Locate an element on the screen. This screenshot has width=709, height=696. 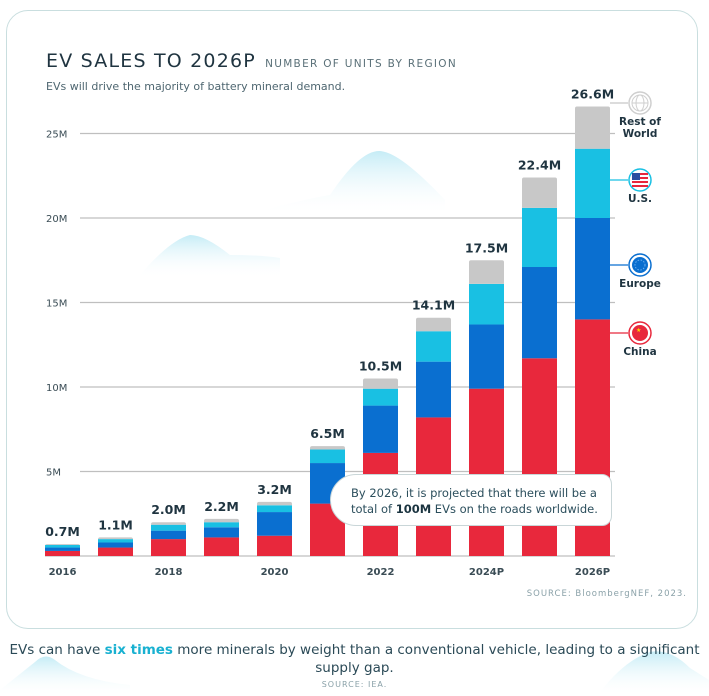
bar-2018 is located at coordinates (168, 539).